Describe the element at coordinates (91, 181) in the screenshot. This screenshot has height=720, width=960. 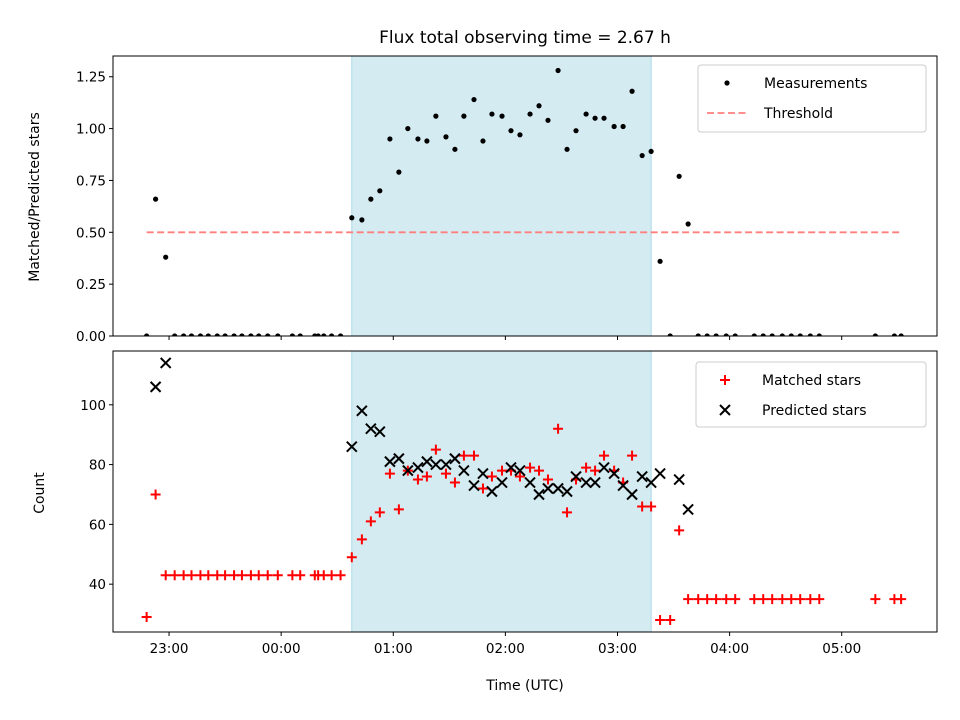
I see `top-y-tick-label-3: 0.75` at that location.